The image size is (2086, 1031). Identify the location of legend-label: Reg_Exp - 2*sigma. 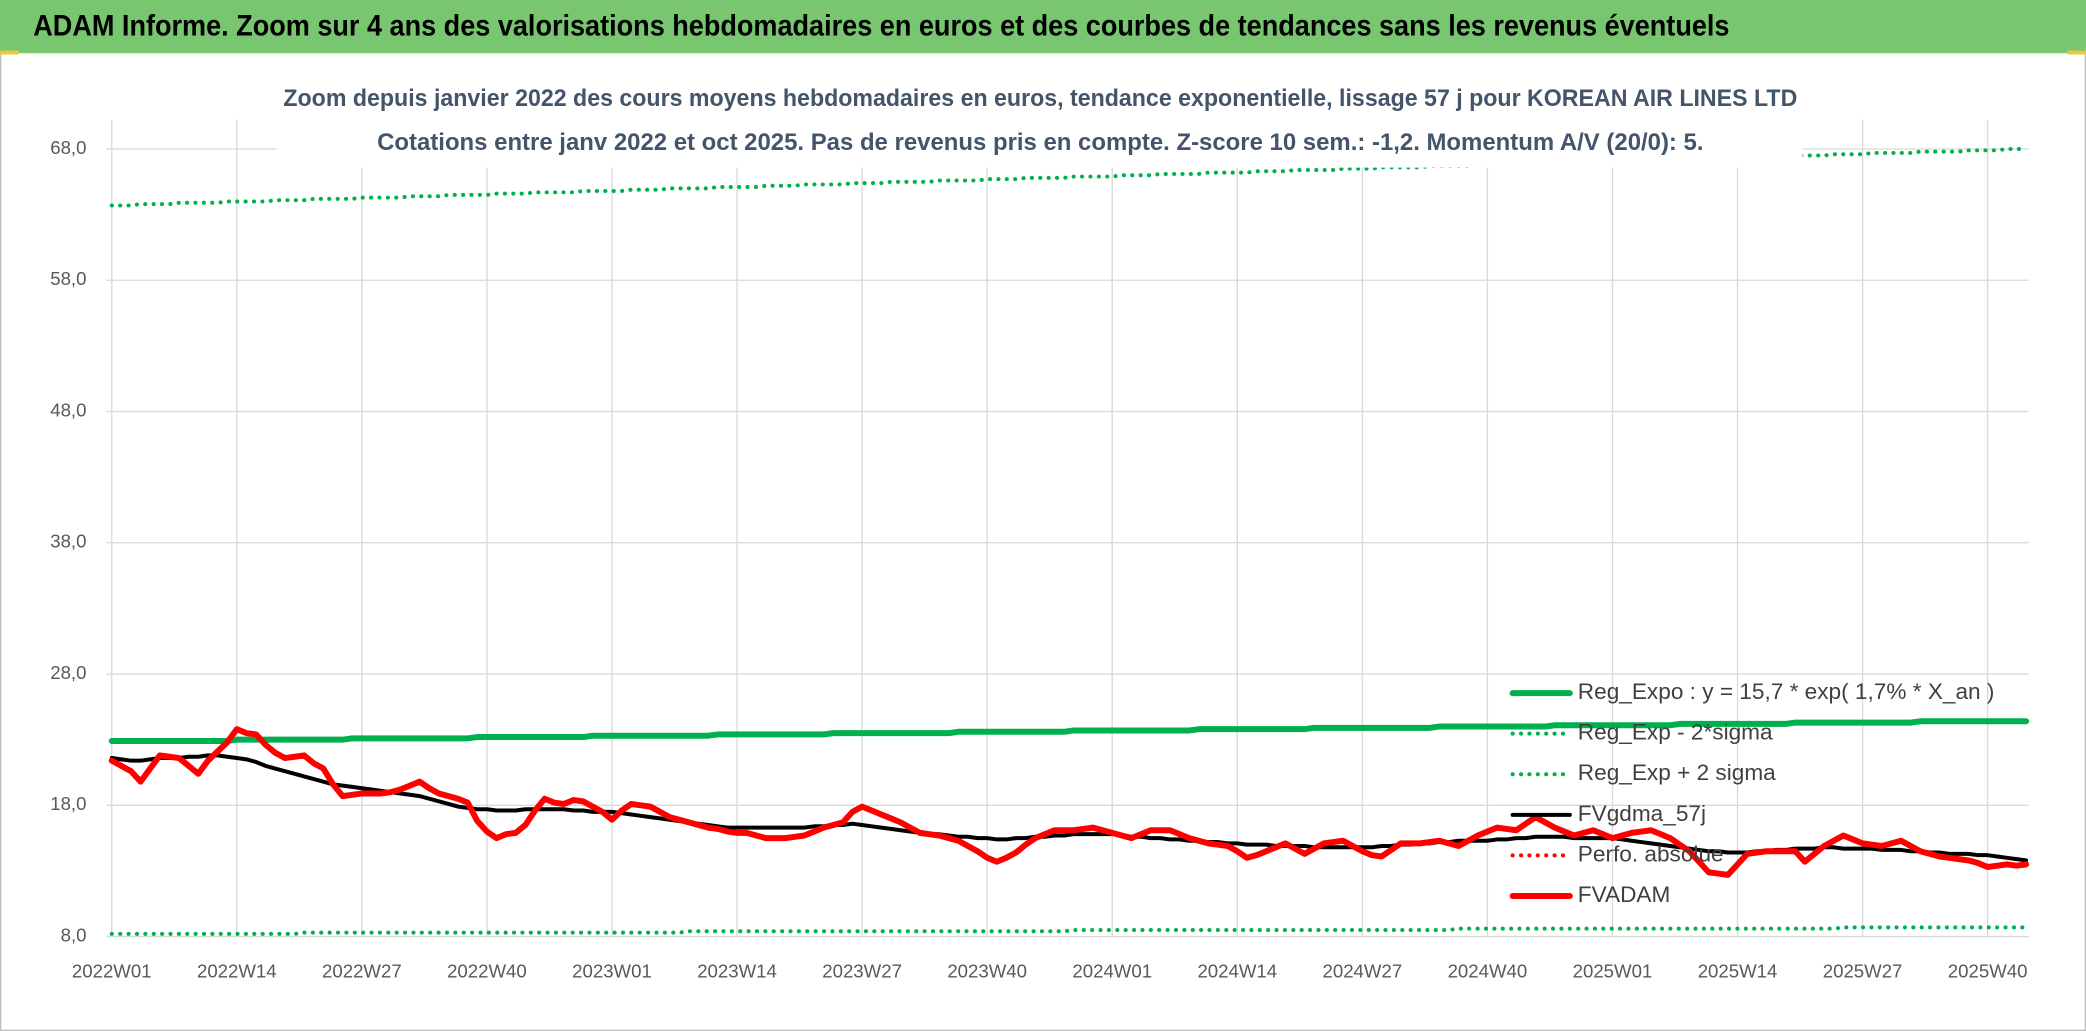
(1675, 732).